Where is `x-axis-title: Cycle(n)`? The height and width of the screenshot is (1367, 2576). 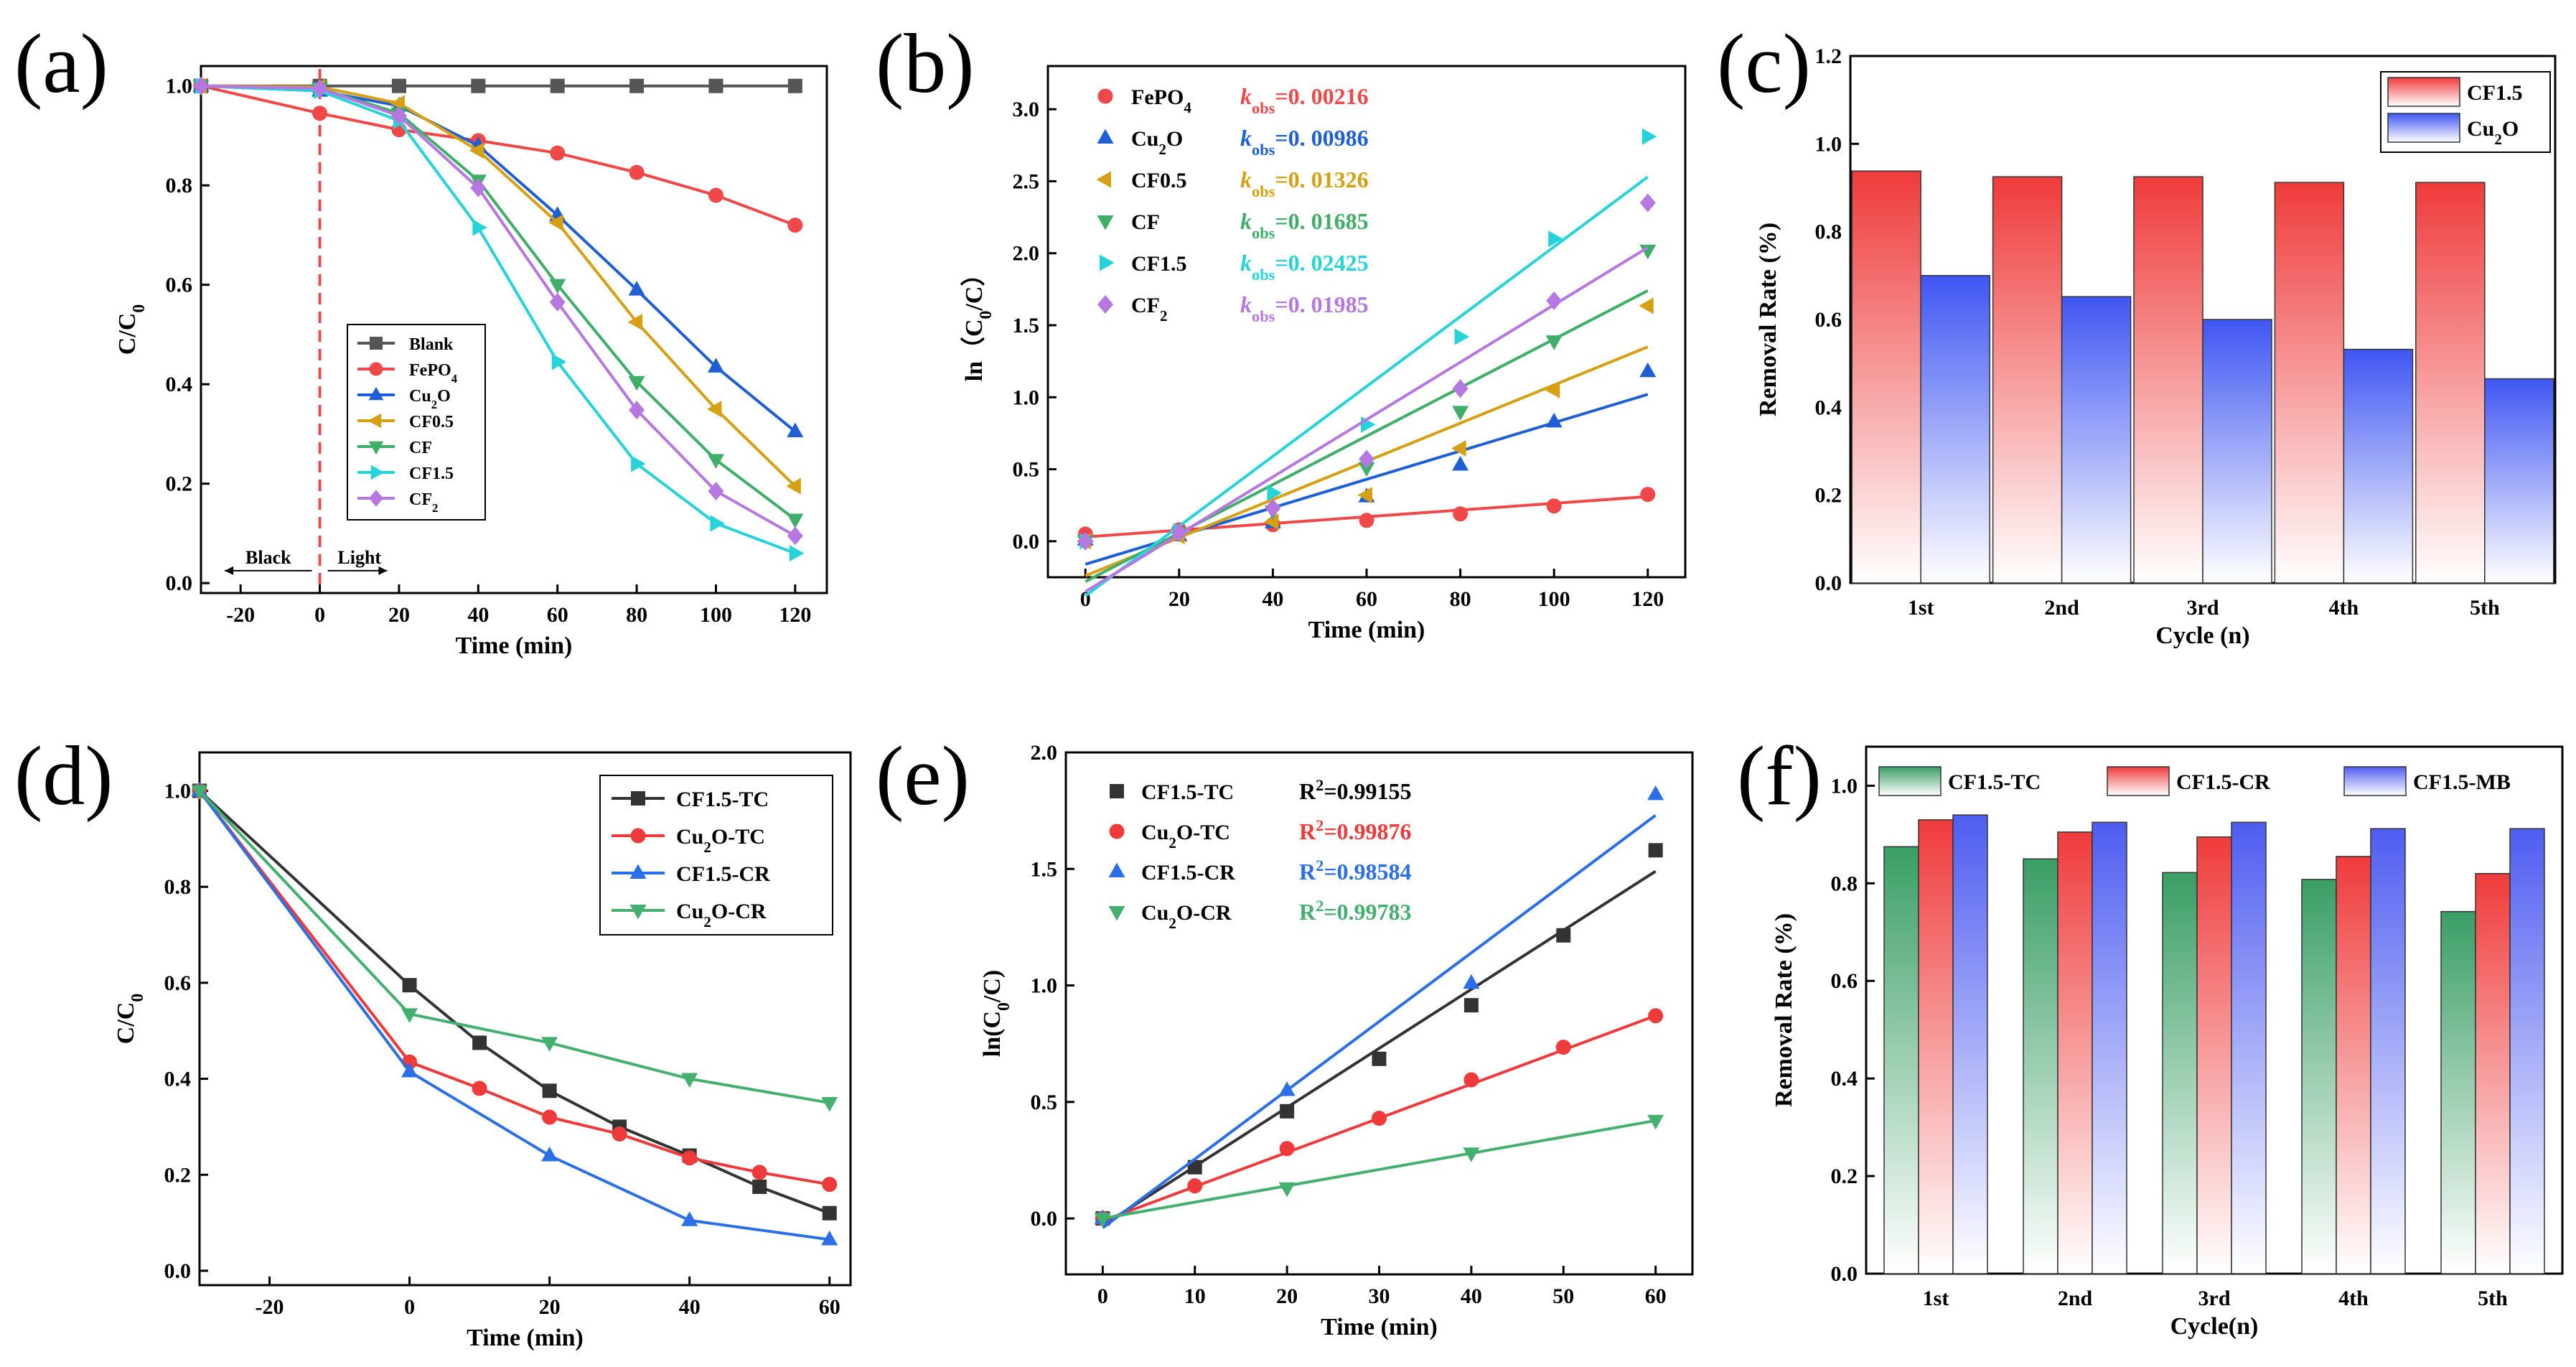 x-axis-title: Cycle(n) is located at coordinates (2215, 1326).